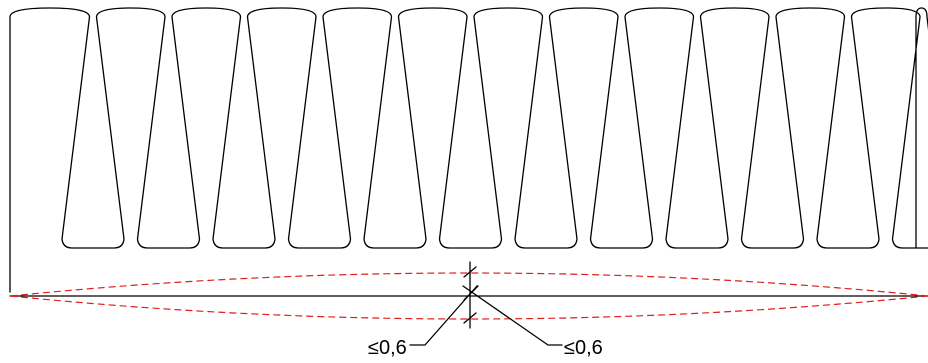 This screenshot has height=363, width=928. What do you see at coordinates (443, 315) in the screenshot?
I see `leader-line-left` at bounding box center [443, 315].